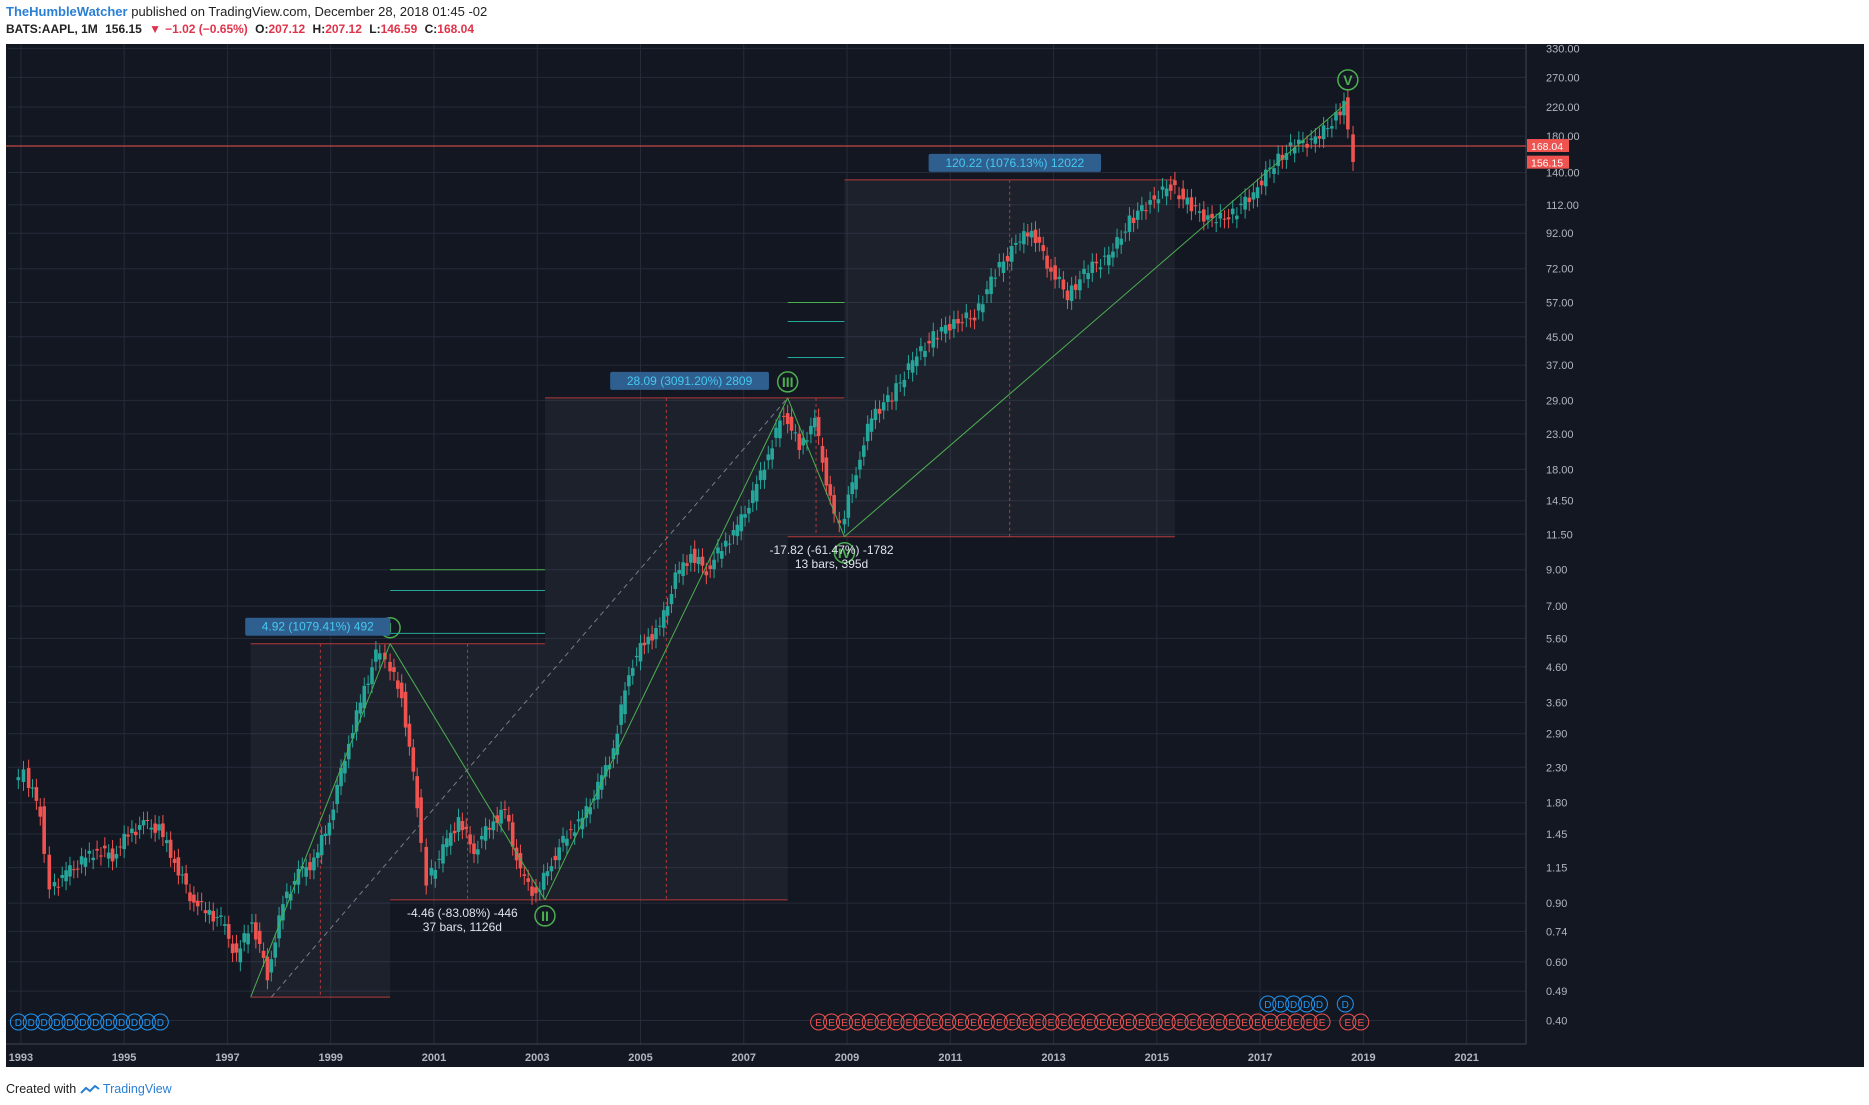 The image size is (1869, 1105). I want to click on created-with-text: Created with, so click(41, 1089).